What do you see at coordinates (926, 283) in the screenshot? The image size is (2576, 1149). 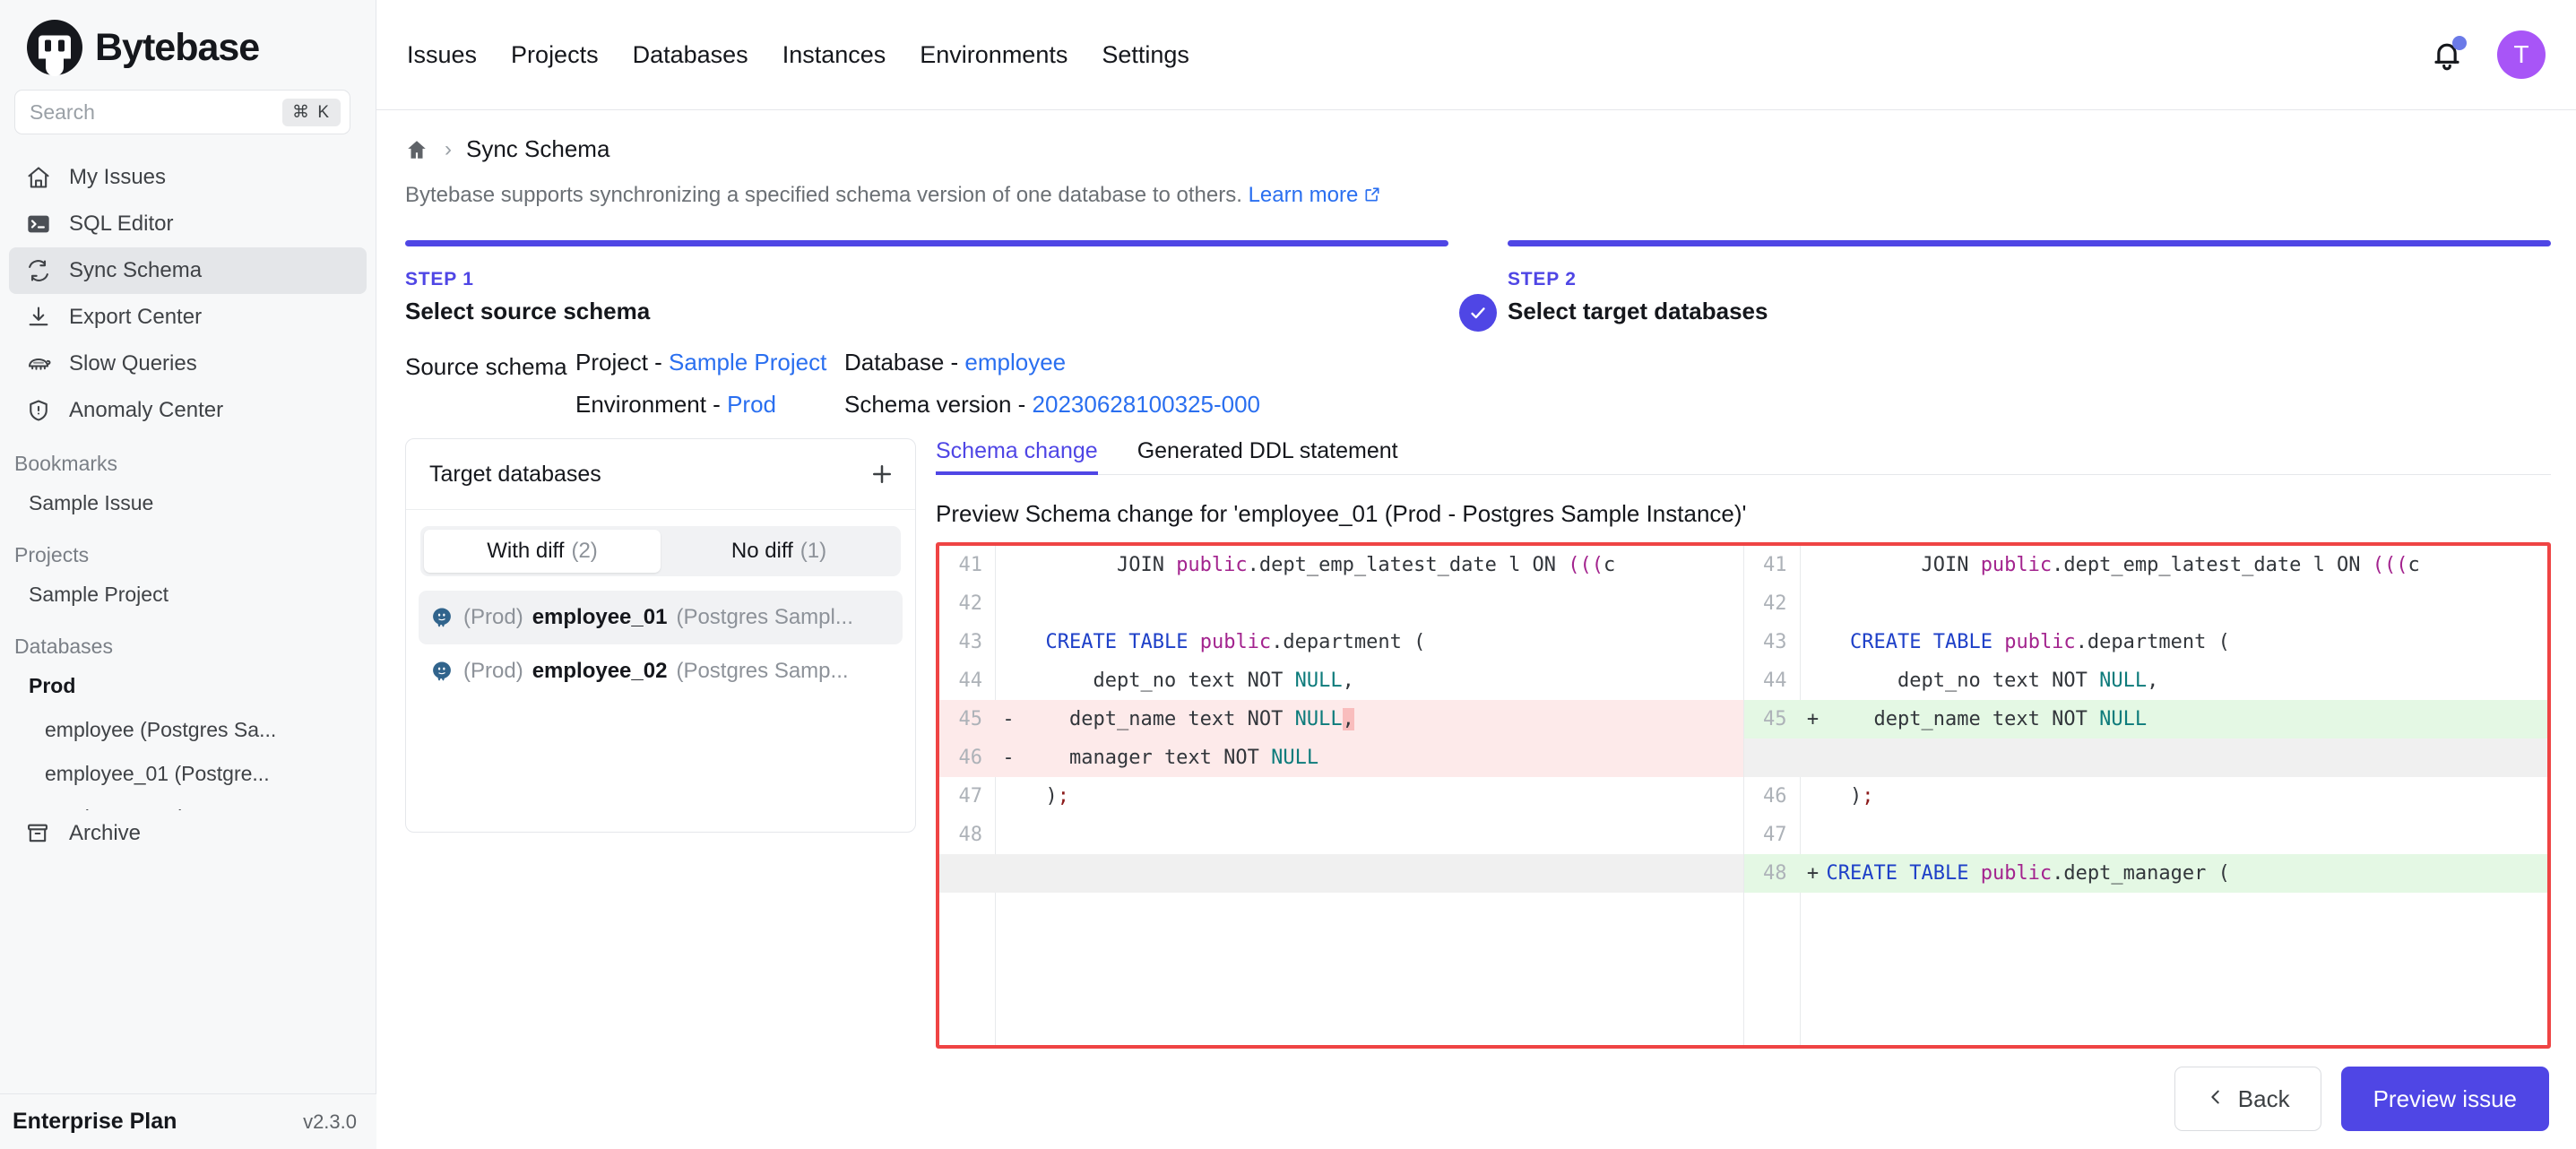 I see `step-1: STEP 1 Select source schema` at bounding box center [926, 283].